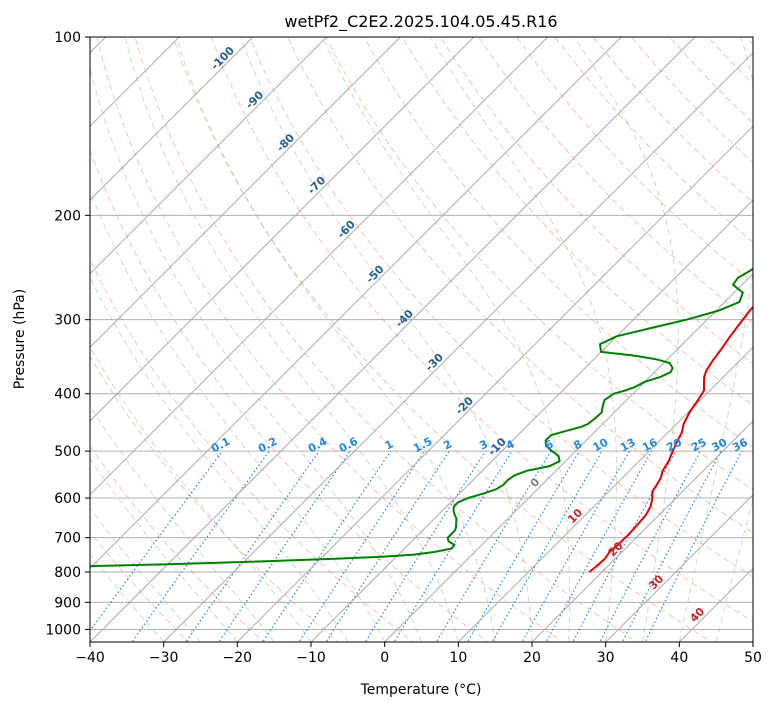  What do you see at coordinates (628, 445) in the screenshot?
I see `mixing-ratio-label: 13` at bounding box center [628, 445].